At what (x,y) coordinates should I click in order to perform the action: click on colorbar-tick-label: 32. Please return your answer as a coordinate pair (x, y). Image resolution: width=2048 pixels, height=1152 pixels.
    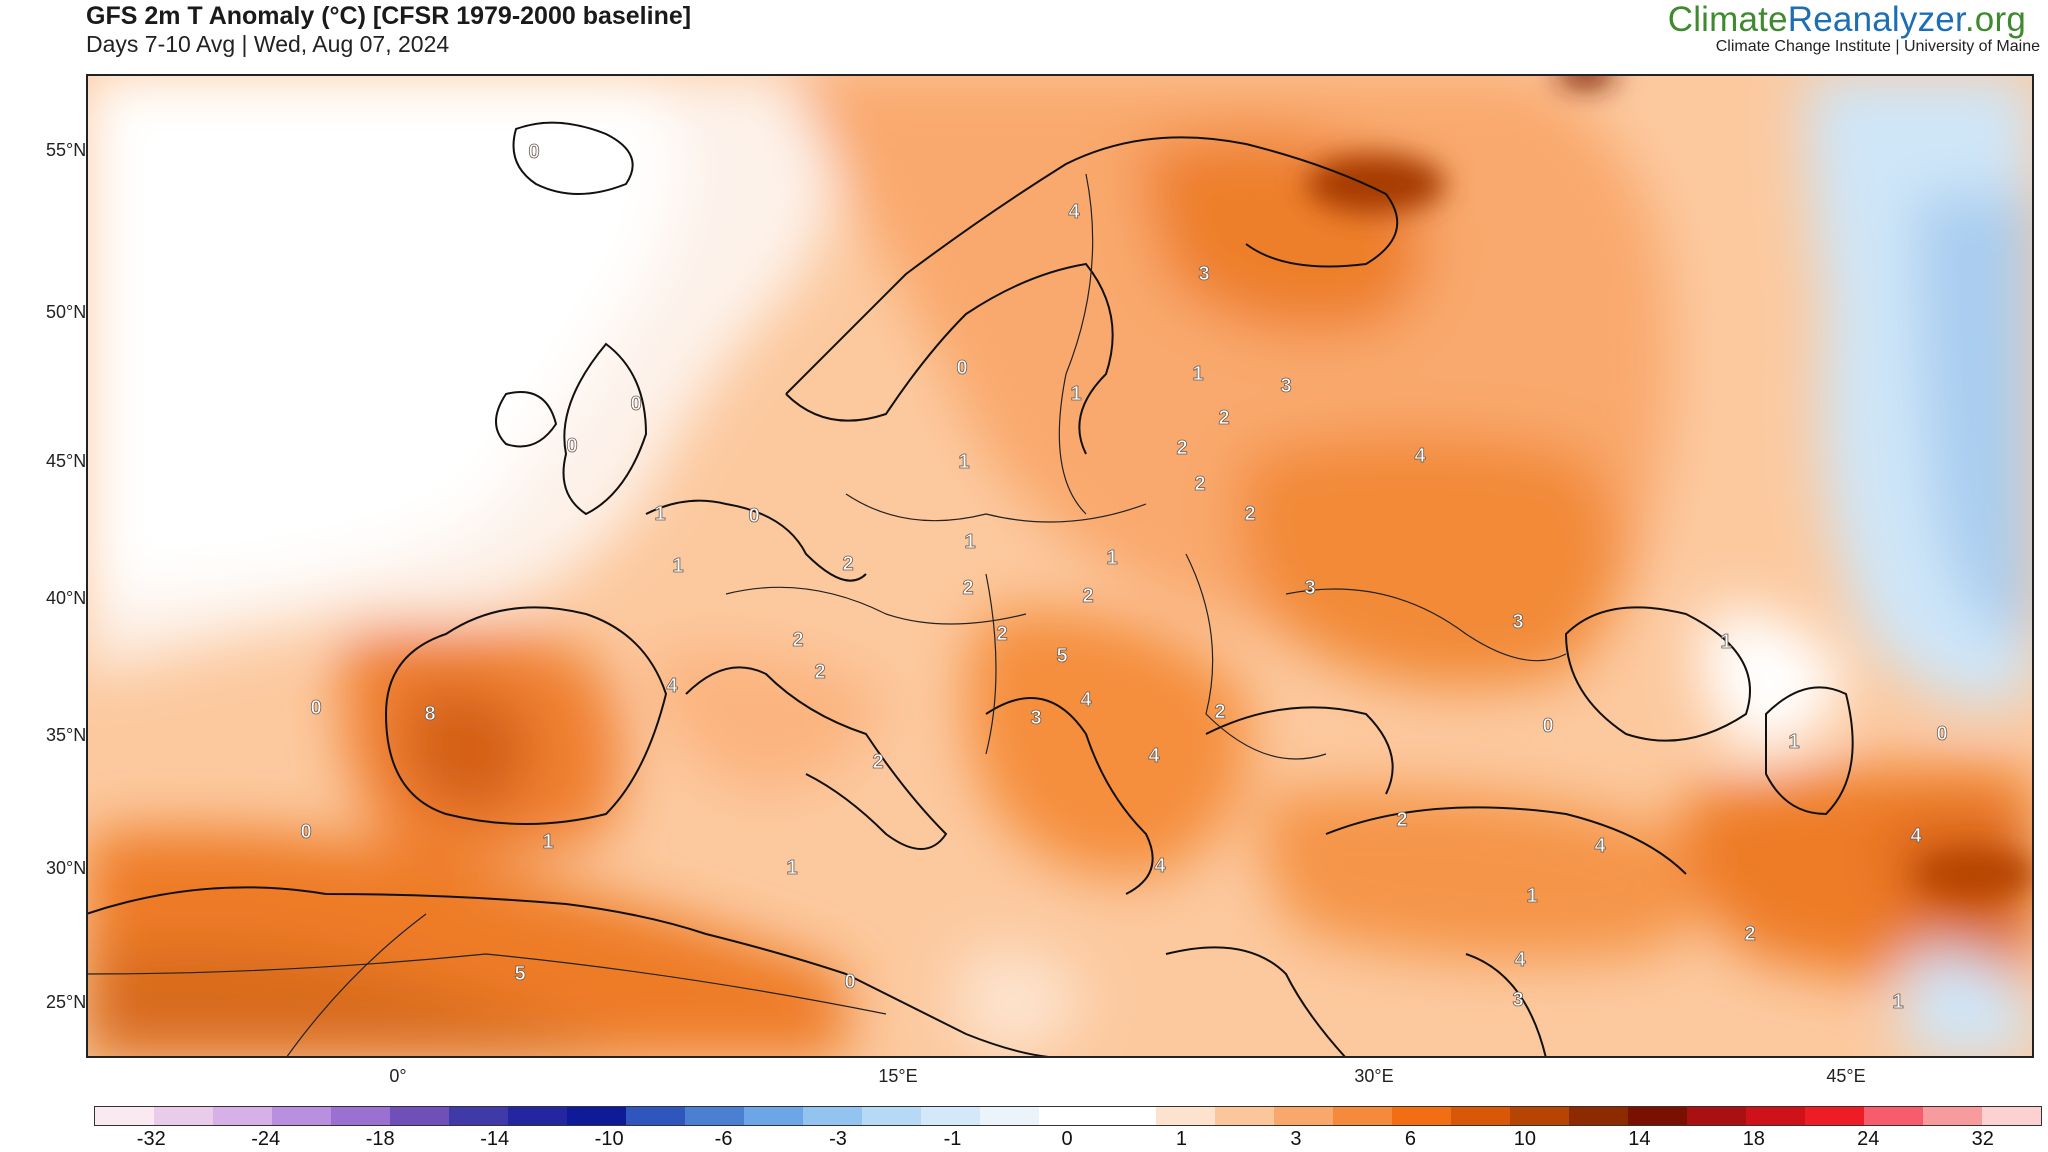
    Looking at the image, I should click on (1982, 1139).